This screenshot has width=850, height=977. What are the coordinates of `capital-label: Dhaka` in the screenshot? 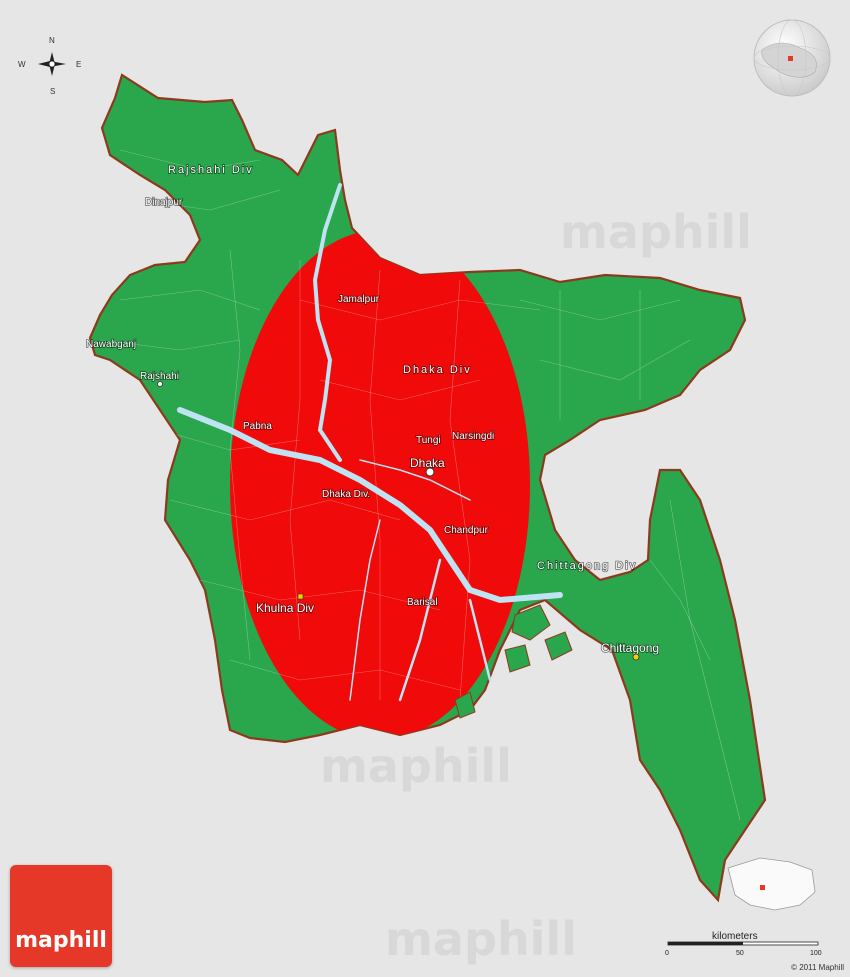 It's located at (427, 463).